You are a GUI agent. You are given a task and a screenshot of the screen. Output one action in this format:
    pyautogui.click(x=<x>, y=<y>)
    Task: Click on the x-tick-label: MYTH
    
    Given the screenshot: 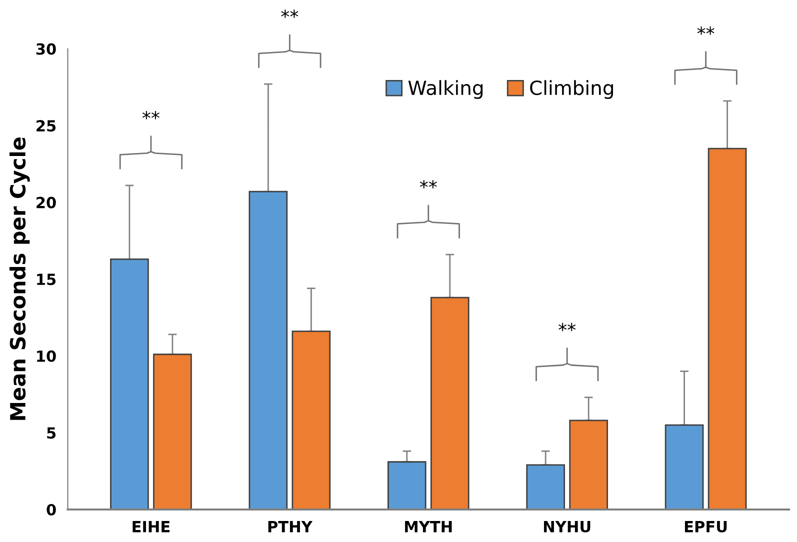 What is the action you would take?
    pyautogui.click(x=428, y=526)
    